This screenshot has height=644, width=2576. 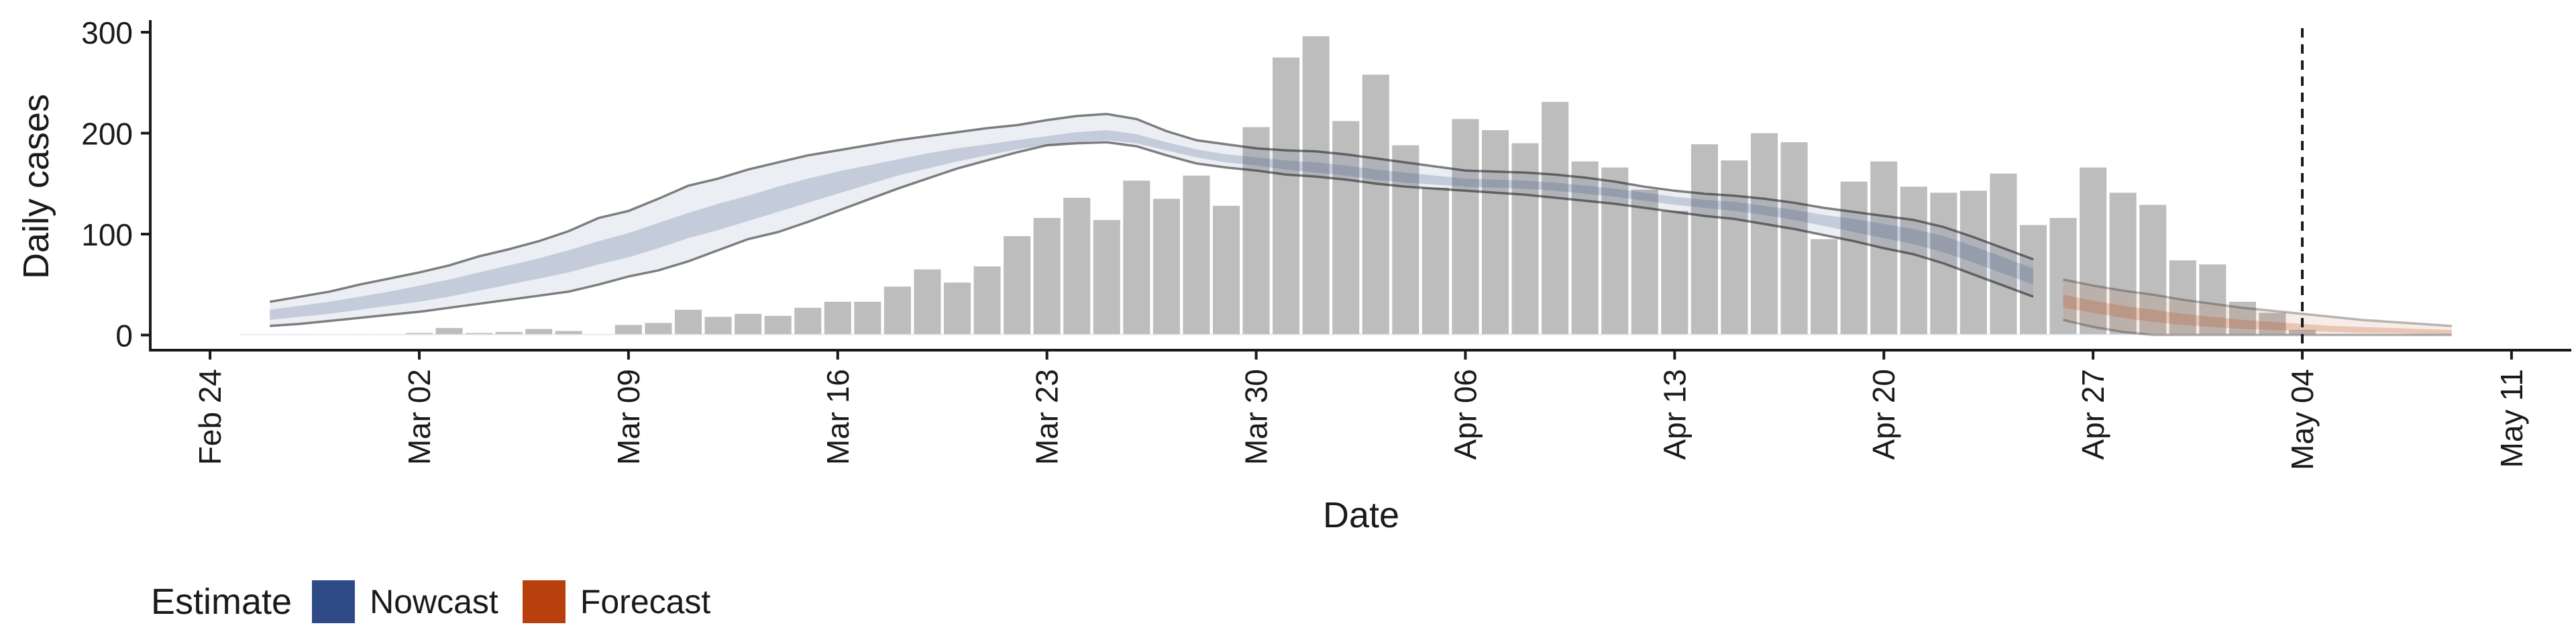 I want to click on legend: Estimate Nowcast Forecast, so click(x=443, y=601).